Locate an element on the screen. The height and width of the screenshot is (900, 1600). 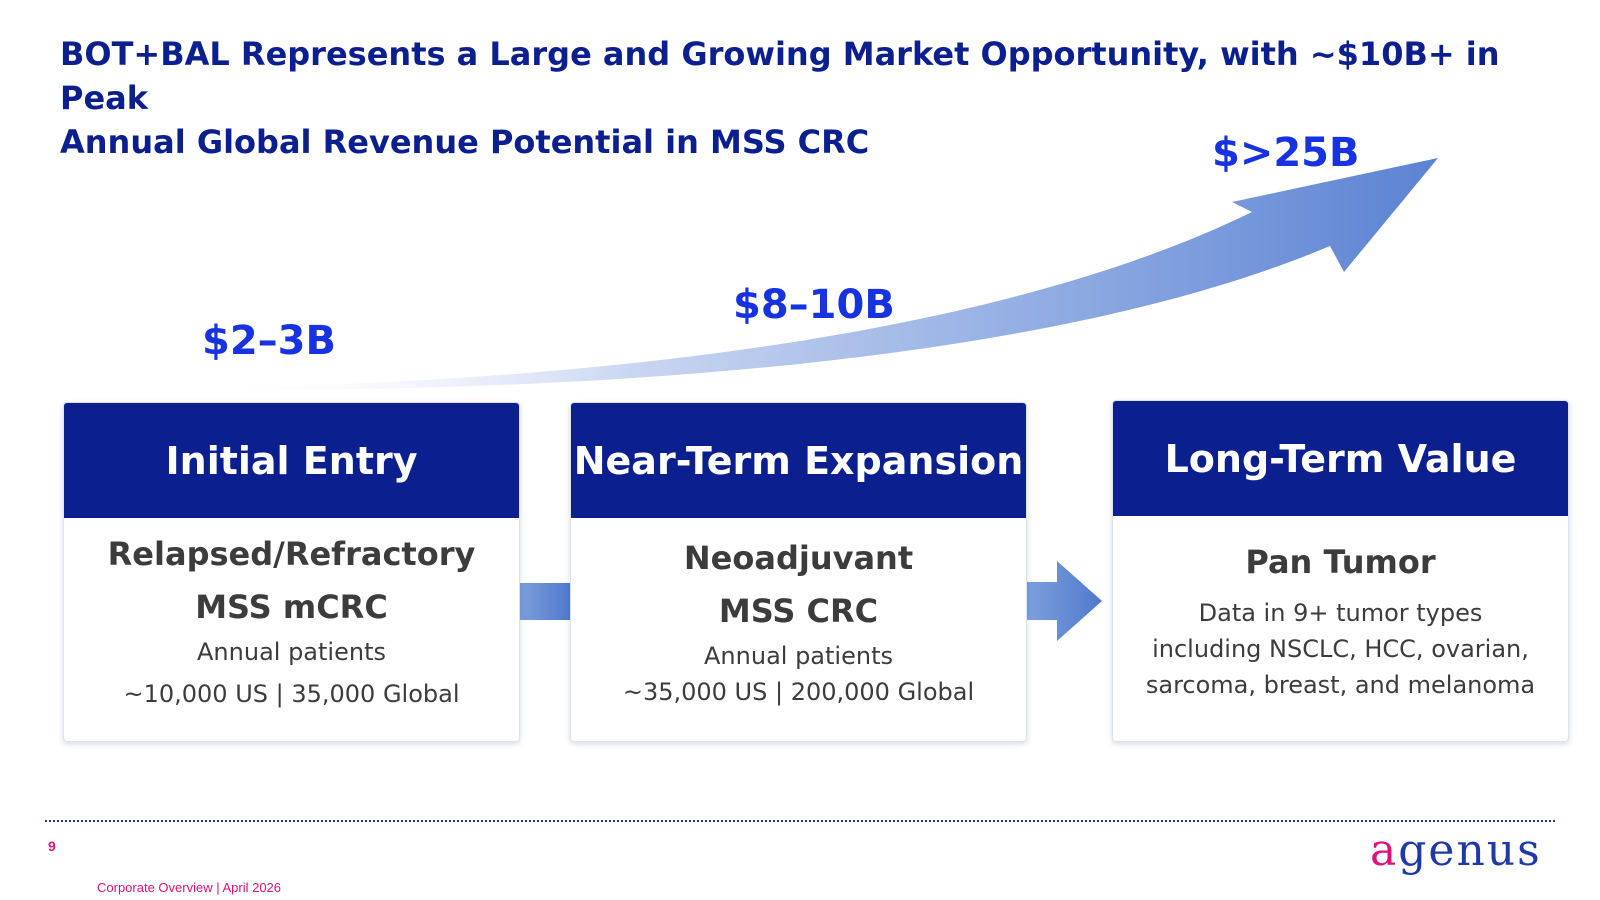
svg-text: agenus is located at coordinates (1456, 850).